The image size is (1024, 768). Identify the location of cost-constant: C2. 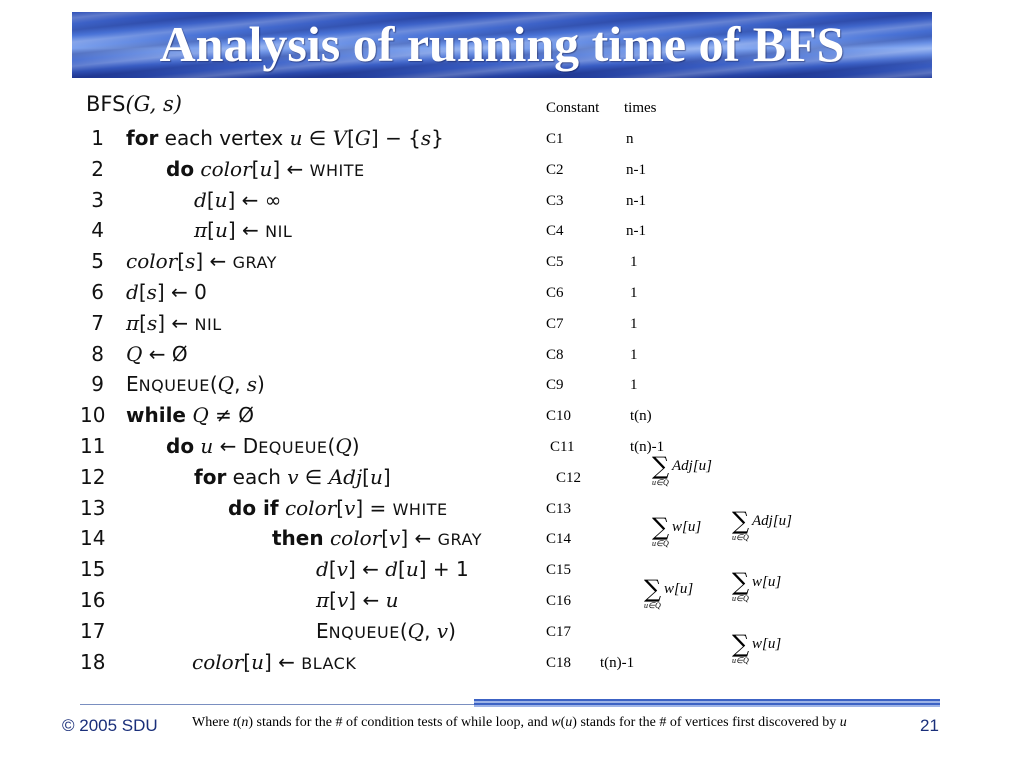
(555, 169).